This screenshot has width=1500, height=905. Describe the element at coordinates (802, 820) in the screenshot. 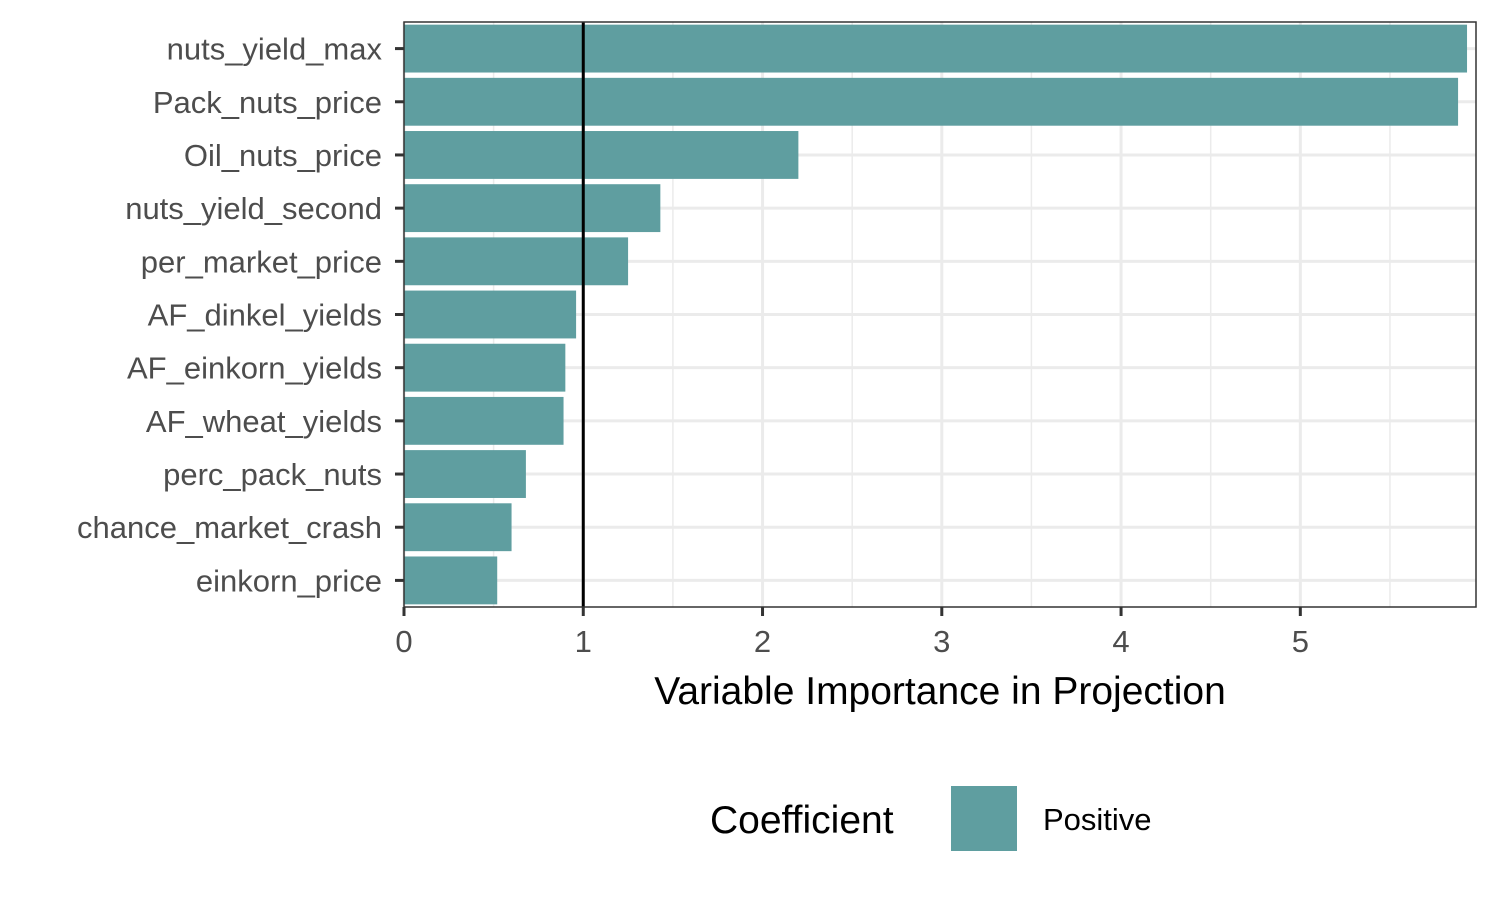

I see `legend-title: Coefficient` at that location.